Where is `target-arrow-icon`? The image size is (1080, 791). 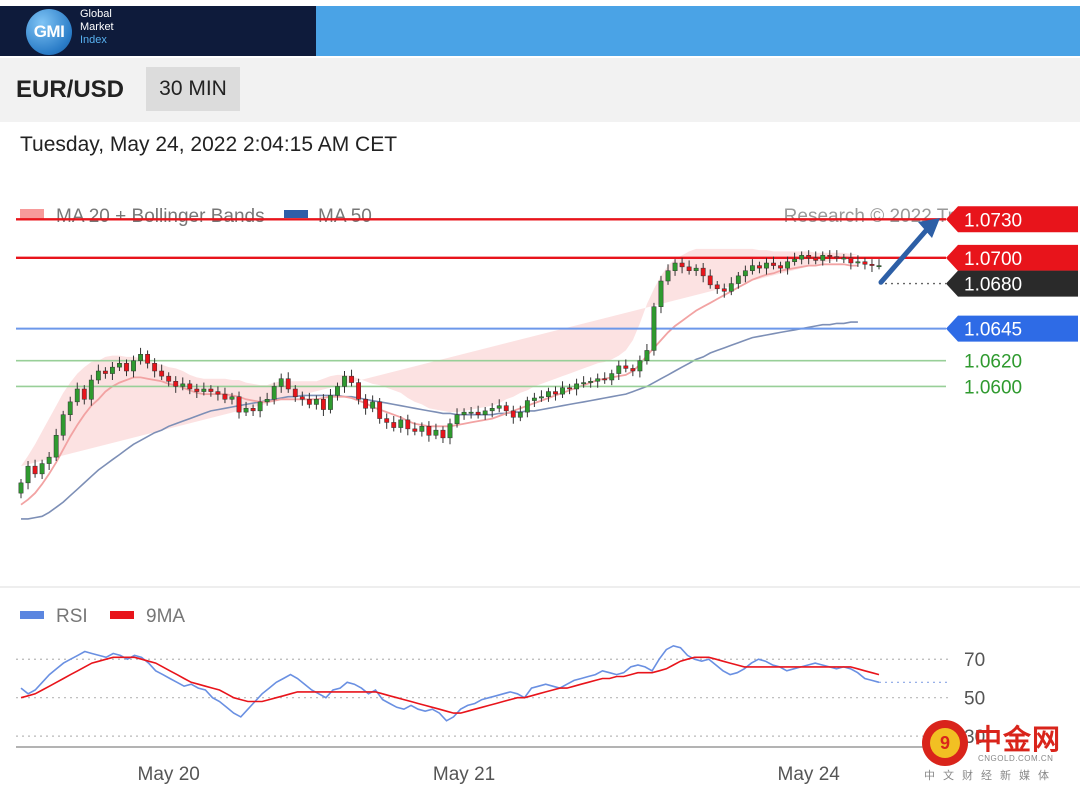 target-arrow-icon is located at coordinates (909, 251).